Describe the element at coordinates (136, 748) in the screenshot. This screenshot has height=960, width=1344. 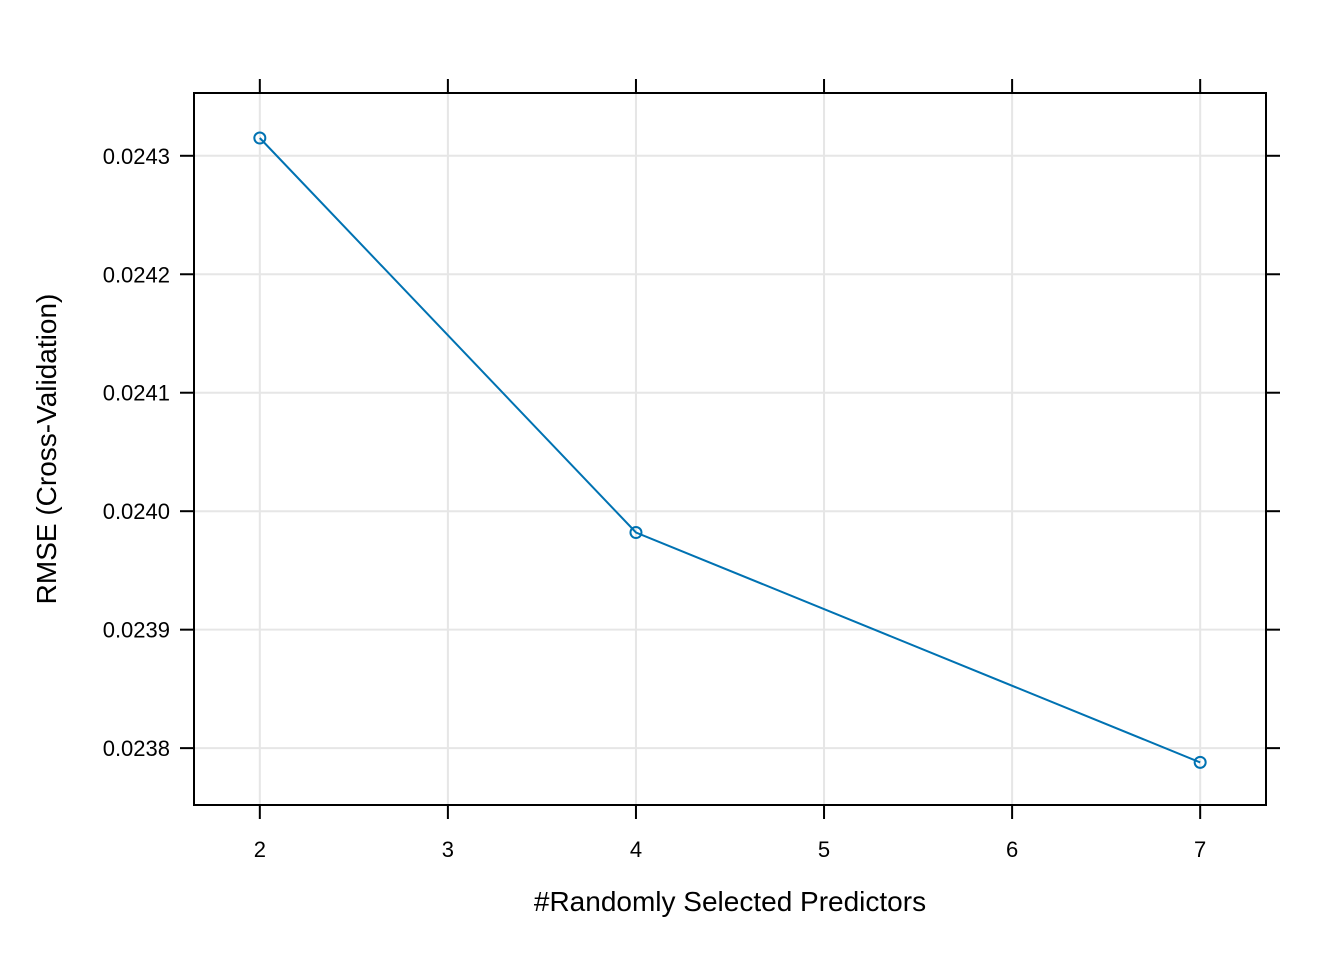
I see `y-tick-label: 0.0238` at that location.